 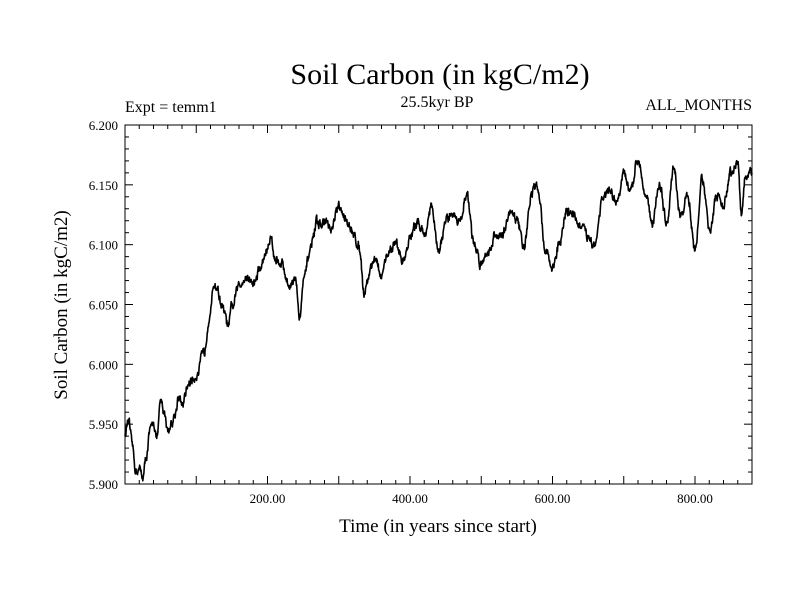 I want to click on y-tick-labels: 5.900 5.950 6.000 6.050 6.100 6.150 6.200, so click(x=103, y=305).